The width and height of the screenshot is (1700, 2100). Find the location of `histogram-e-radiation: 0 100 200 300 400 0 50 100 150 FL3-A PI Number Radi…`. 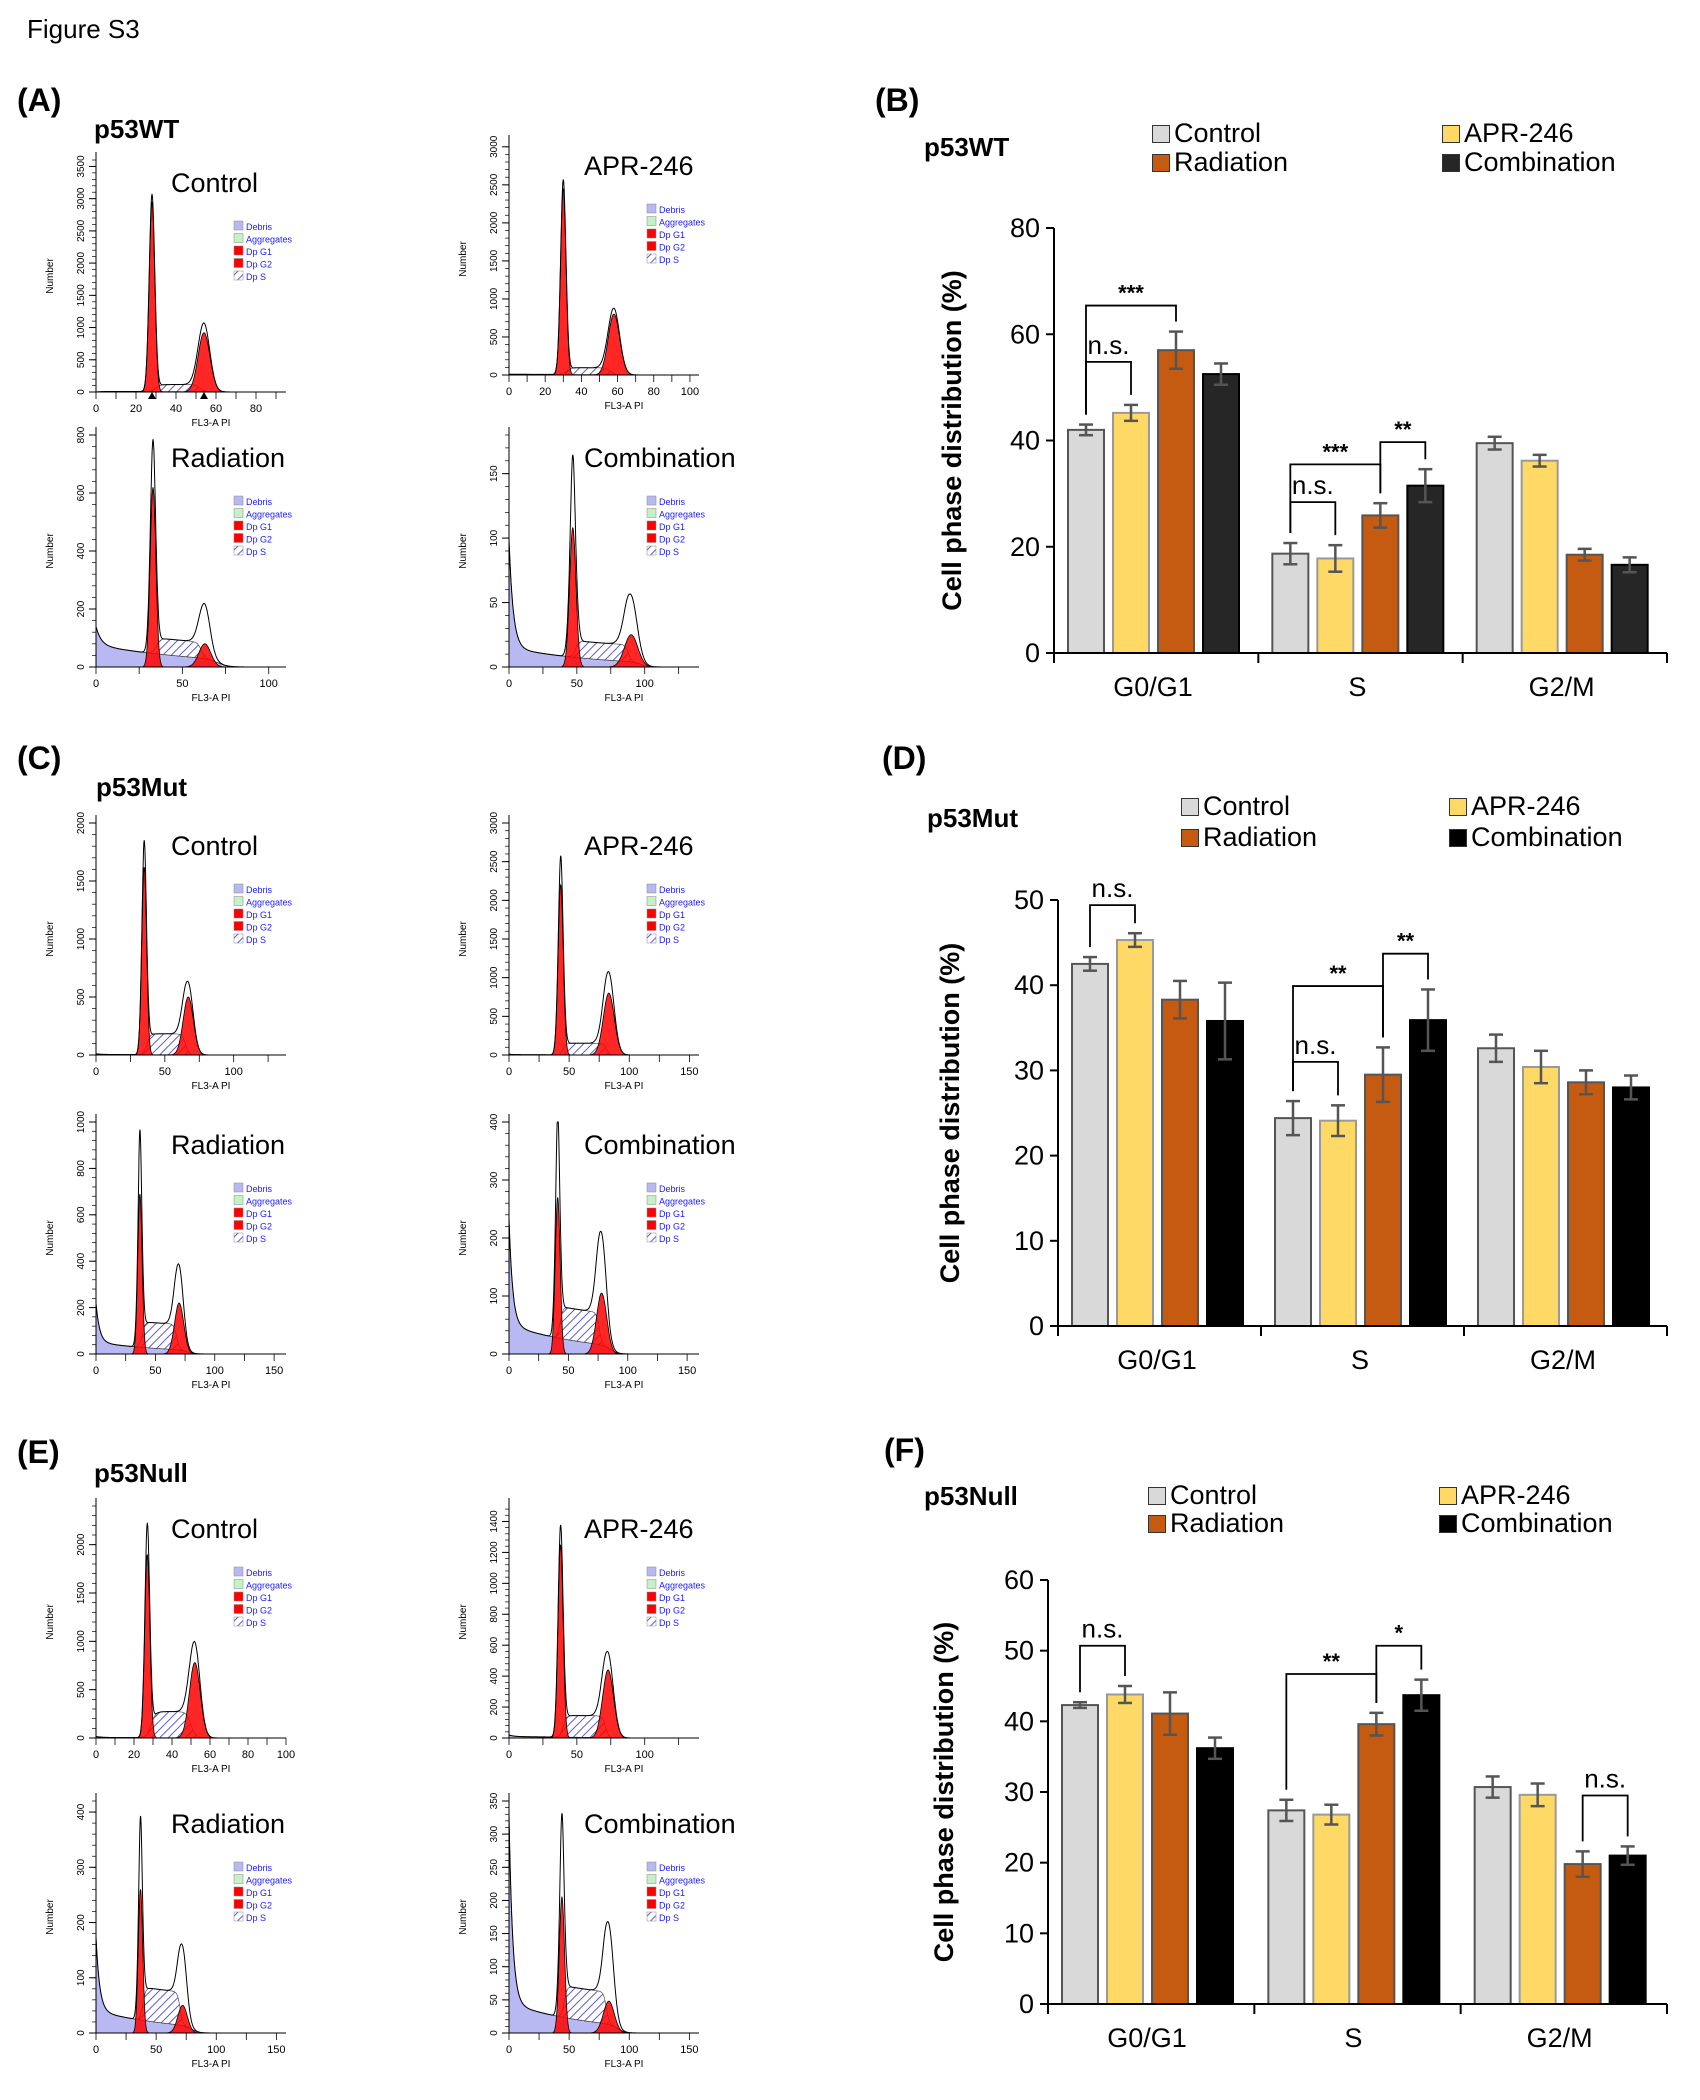

histogram-e-radiation: 0 100 200 300 400 0 50 100 150 FL3-A PI Number Radi… is located at coordinates (169, 1931).